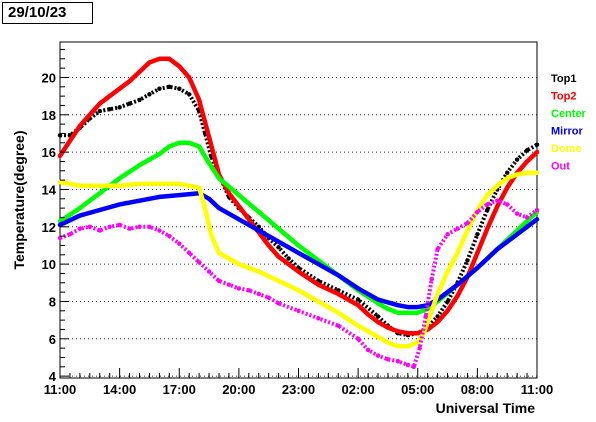  What do you see at coordinates (53, 376) in the screenshot?
I see `y-tick-label: 4` at bounding box center [53, 376].